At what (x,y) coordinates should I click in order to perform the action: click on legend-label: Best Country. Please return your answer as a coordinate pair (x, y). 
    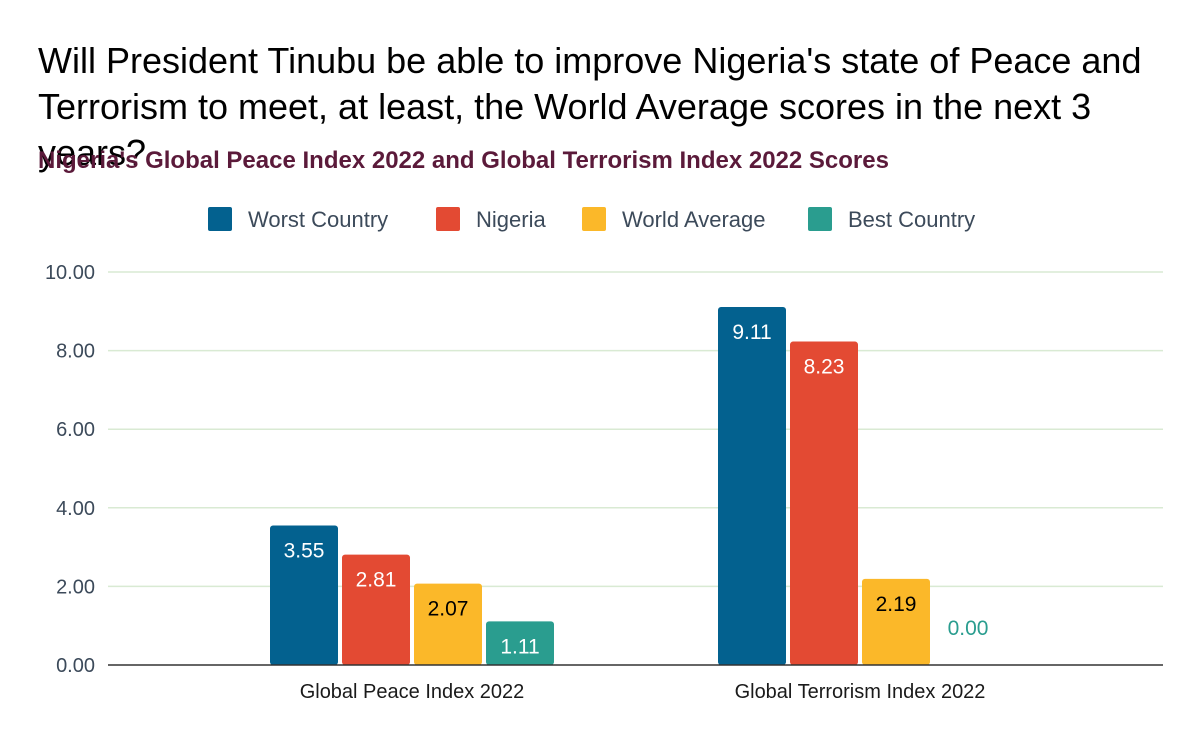
    Looking at the image, I should click on (911, 219).